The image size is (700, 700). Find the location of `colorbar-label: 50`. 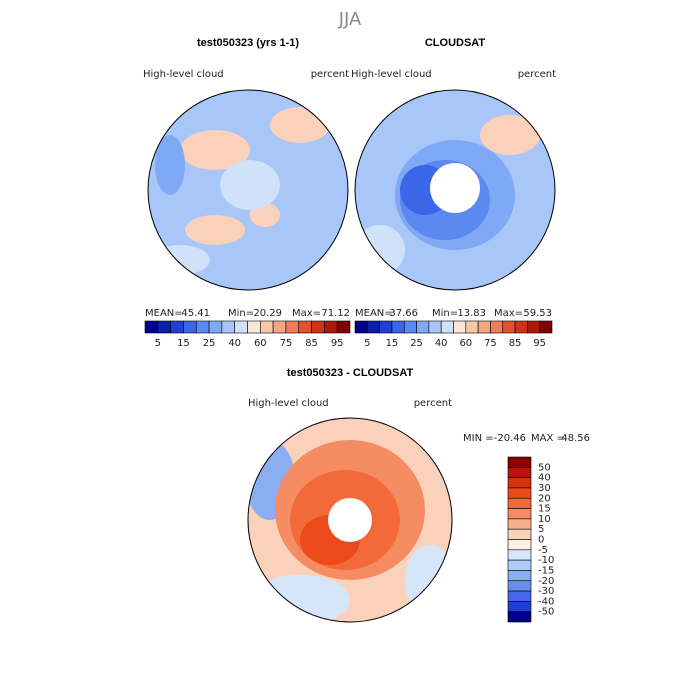

colorbar-label: 50 is located at coordinates (544, 467).